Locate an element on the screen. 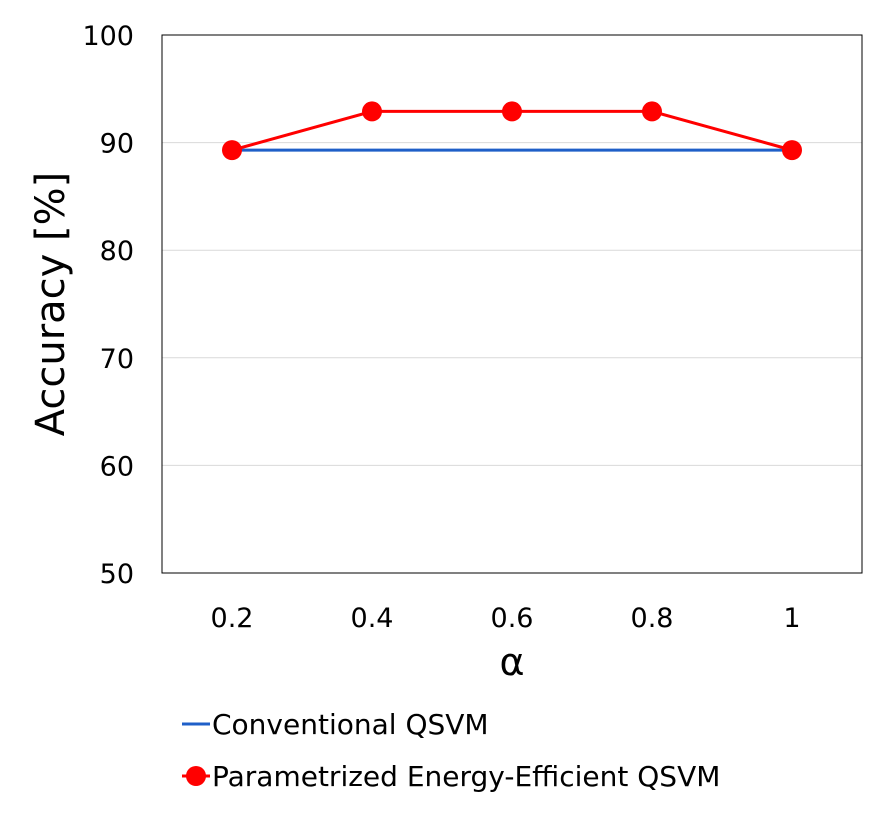  y-tick-label: 50 is located at coordinates (117, 574).